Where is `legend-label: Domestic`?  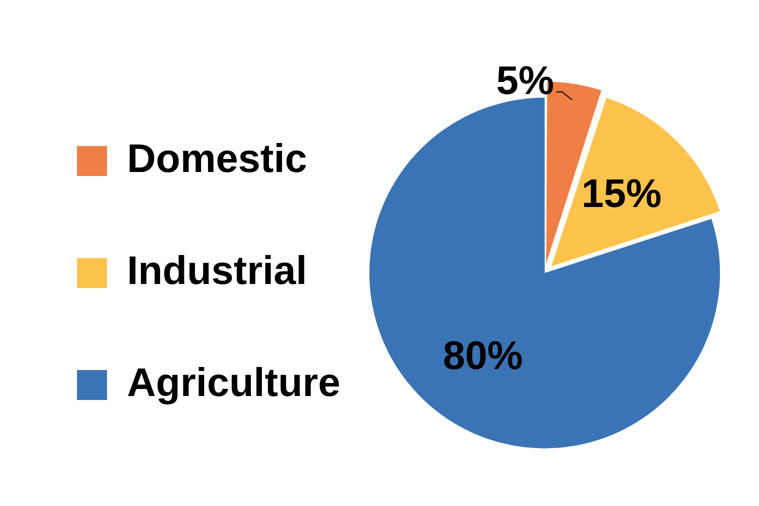 legend-label: Domestic is located at coordinates (217, 159).